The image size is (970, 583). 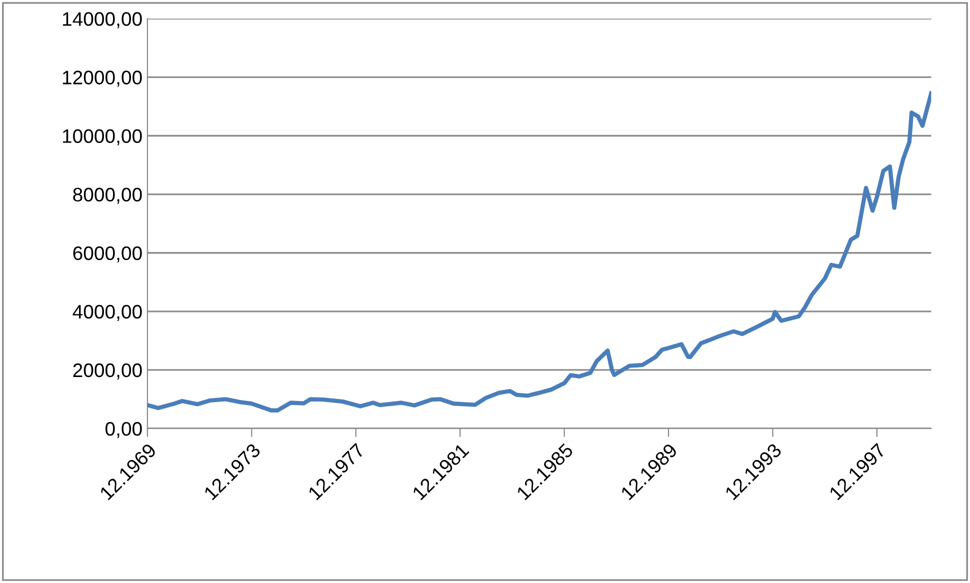 What do you see at coordinates (107, 254) in the screenshot?
I see `y-tick-label: 6000,00` at bounding box center [107, 254].